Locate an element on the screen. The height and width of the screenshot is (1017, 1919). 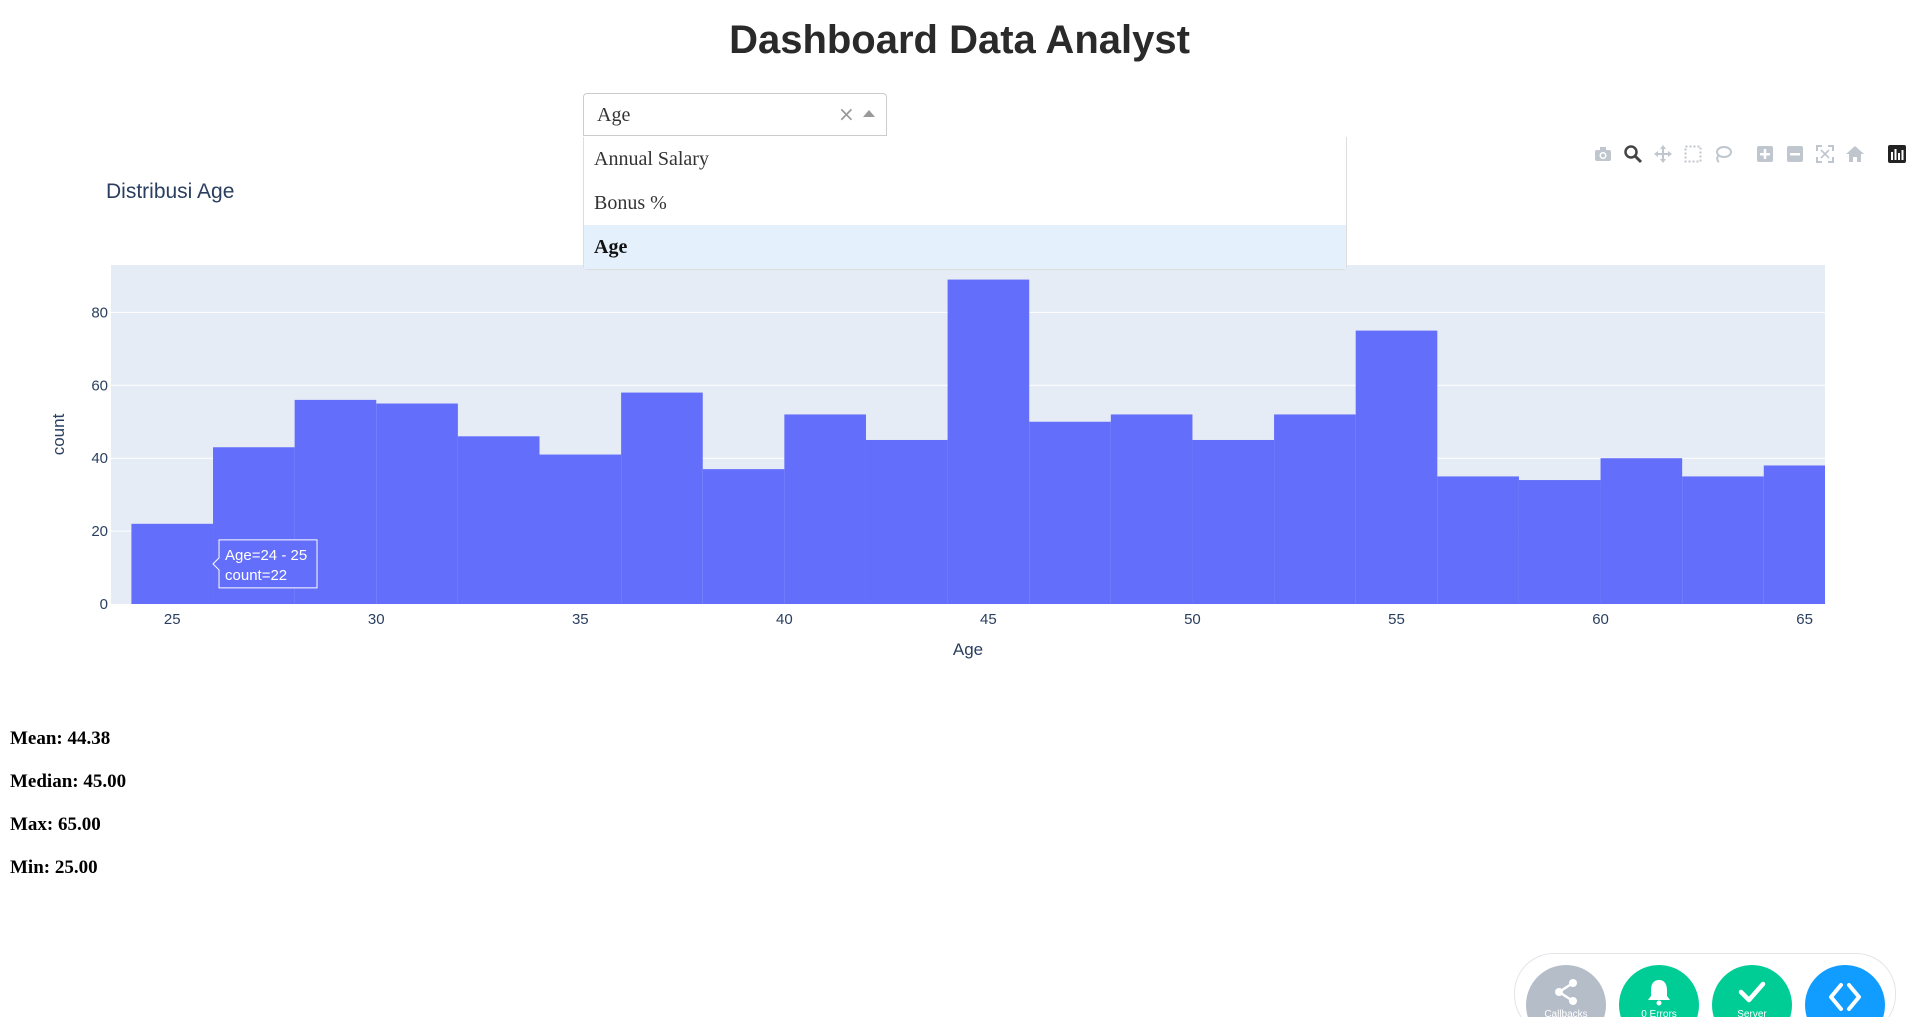
server-button: Server is located at coordinates (1752, 991).